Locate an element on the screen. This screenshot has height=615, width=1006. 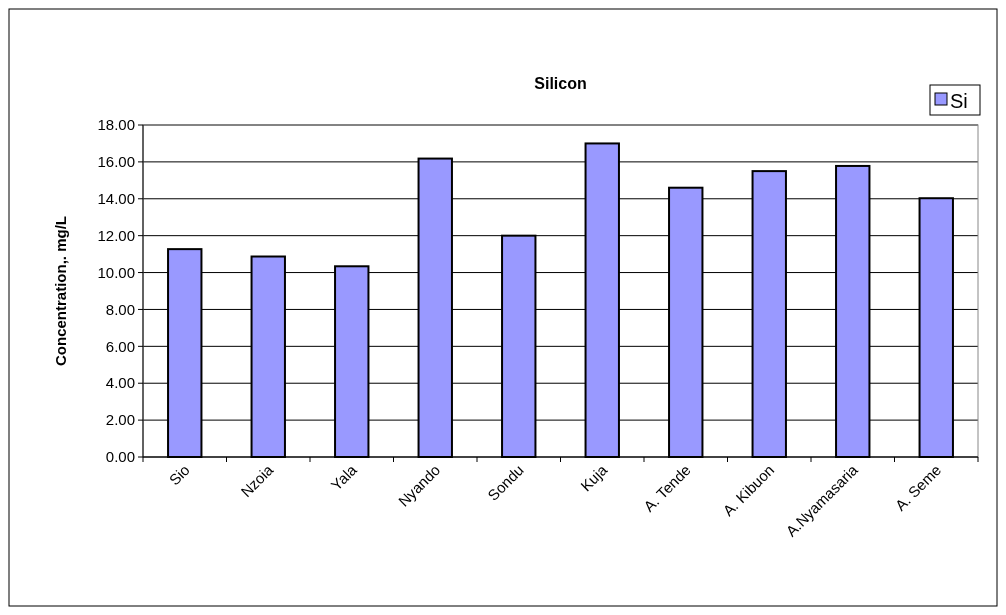
y-tick-label: 8.00 is located at coordinates (120, 309).